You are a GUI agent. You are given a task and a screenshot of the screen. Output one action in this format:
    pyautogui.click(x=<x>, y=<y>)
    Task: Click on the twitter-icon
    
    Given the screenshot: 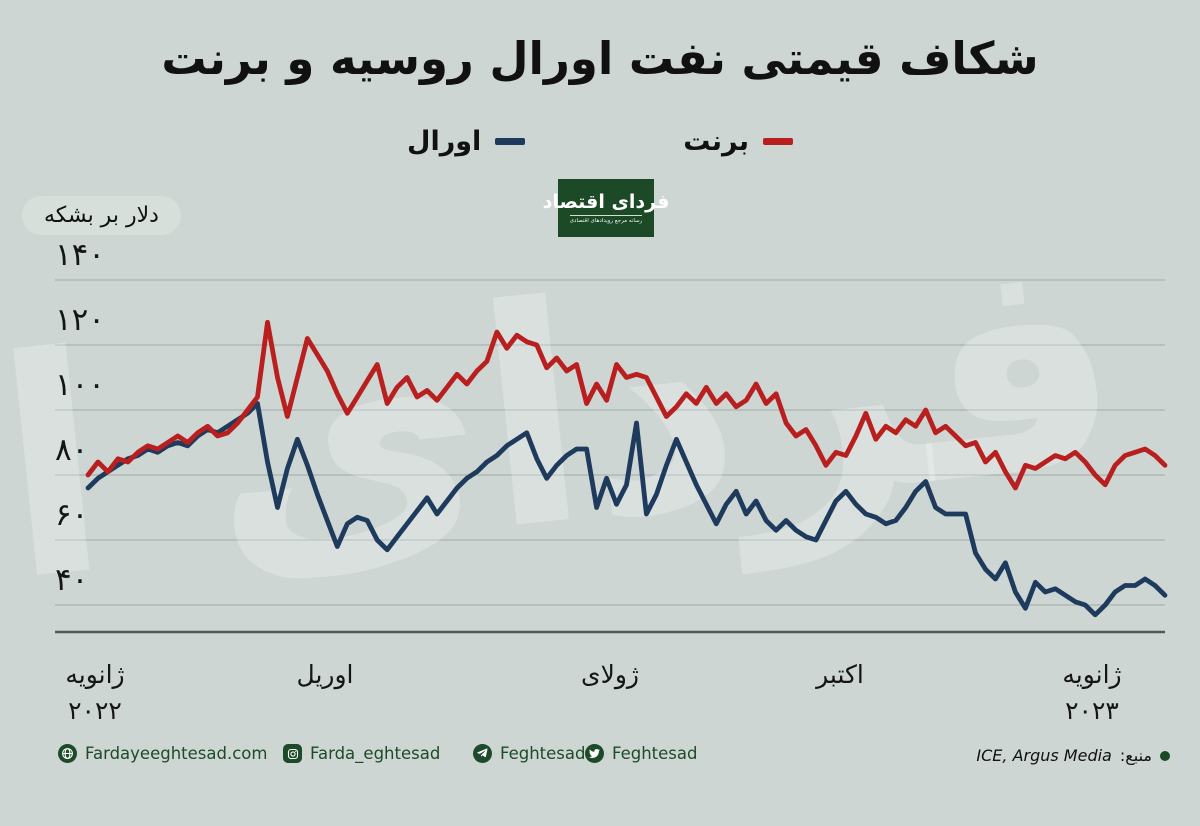 What is the action you would take?
    pyautogui.click(x=594, y=753)
    